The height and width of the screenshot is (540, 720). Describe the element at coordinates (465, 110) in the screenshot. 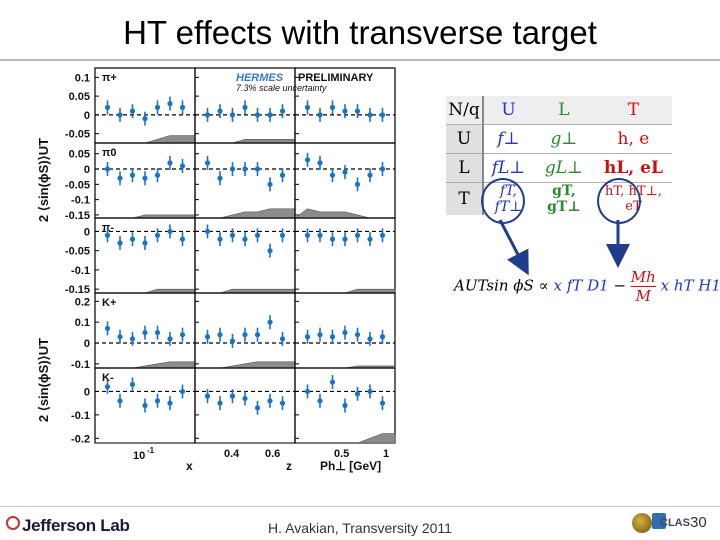

I see `table-header-corner: N/q` at that location.